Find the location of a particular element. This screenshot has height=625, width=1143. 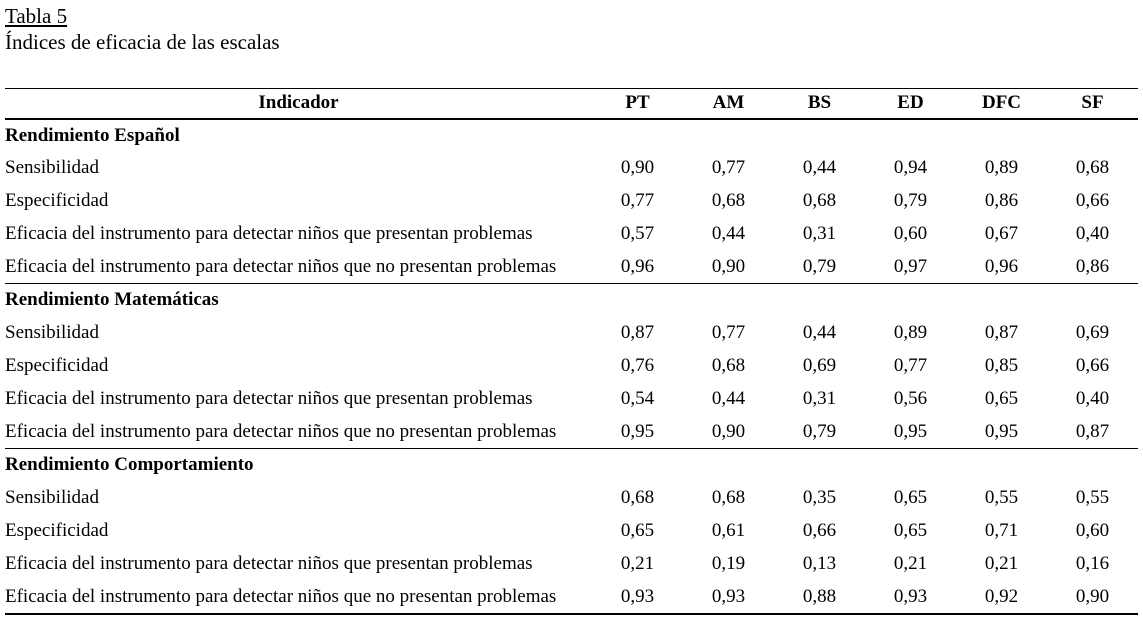

value-cell: 0,56 is located at coordinates (910, 398).